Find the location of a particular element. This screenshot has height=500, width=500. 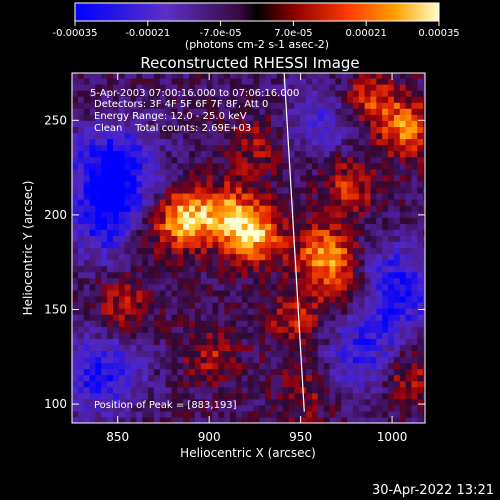

footer-timestamp: 30-Apr-2022 13:21 is located at coordinates (433, 490).